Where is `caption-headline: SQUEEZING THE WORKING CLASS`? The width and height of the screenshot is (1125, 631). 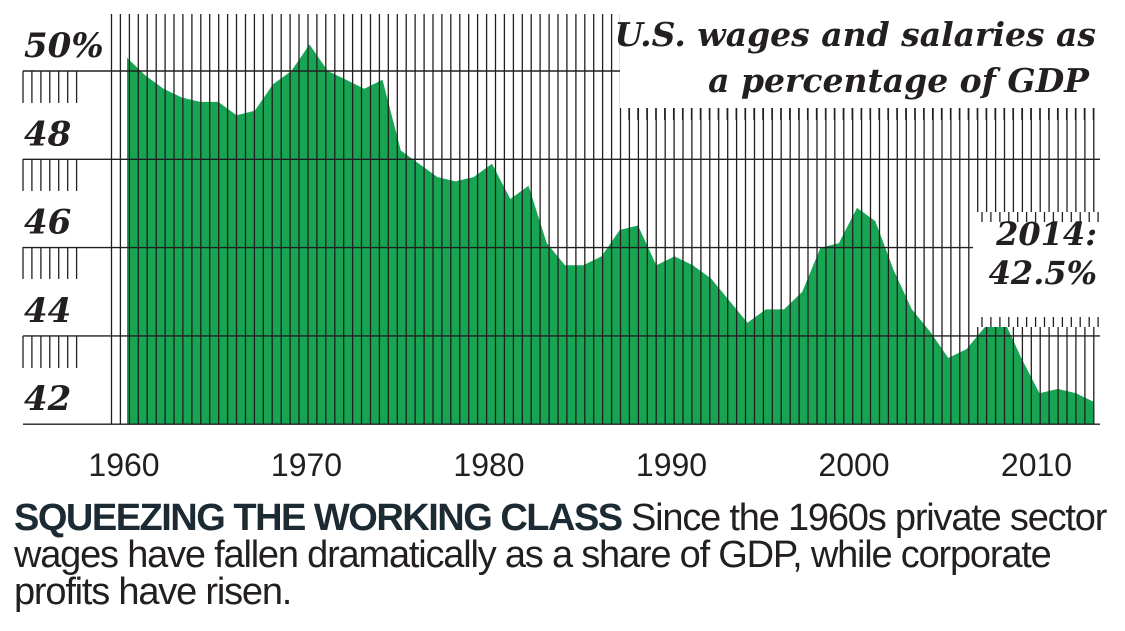
caption-headline: SQUEEZING THE WORKING CLASS is located at coordinates (318, 518).